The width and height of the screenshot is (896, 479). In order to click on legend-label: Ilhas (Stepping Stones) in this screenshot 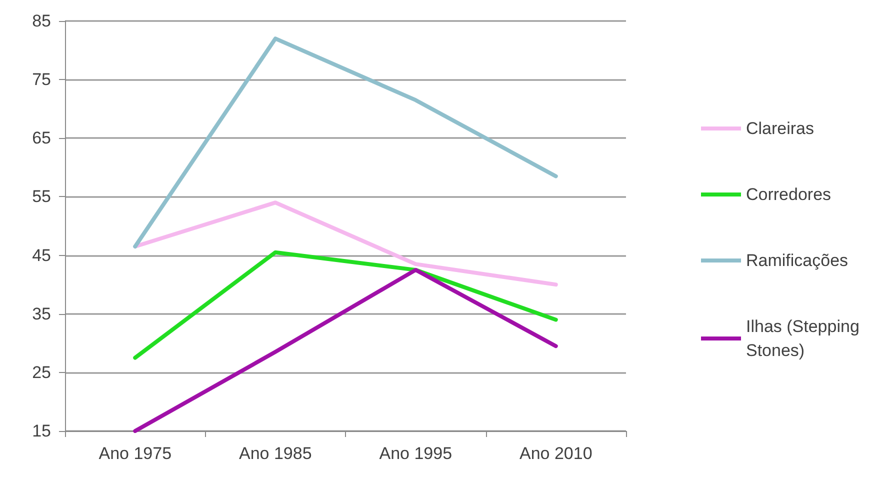, I will do `click(805, 338)`.